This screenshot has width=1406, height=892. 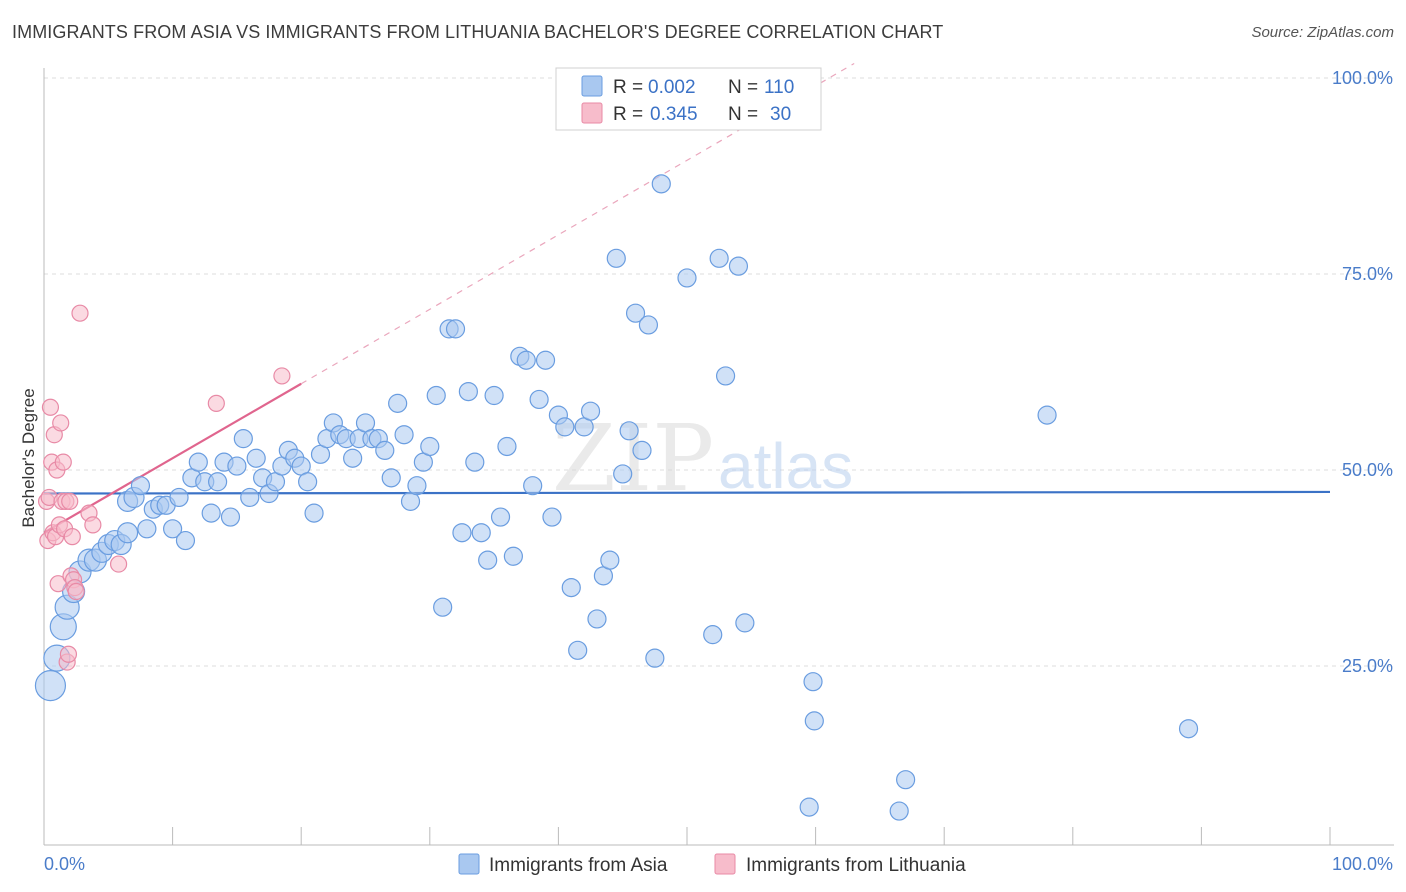 What do you see at coordinates (1367, 274) in the screenshot?
I see `y-tick-label-75: 75.0%` at bounding box center [1367, 274].